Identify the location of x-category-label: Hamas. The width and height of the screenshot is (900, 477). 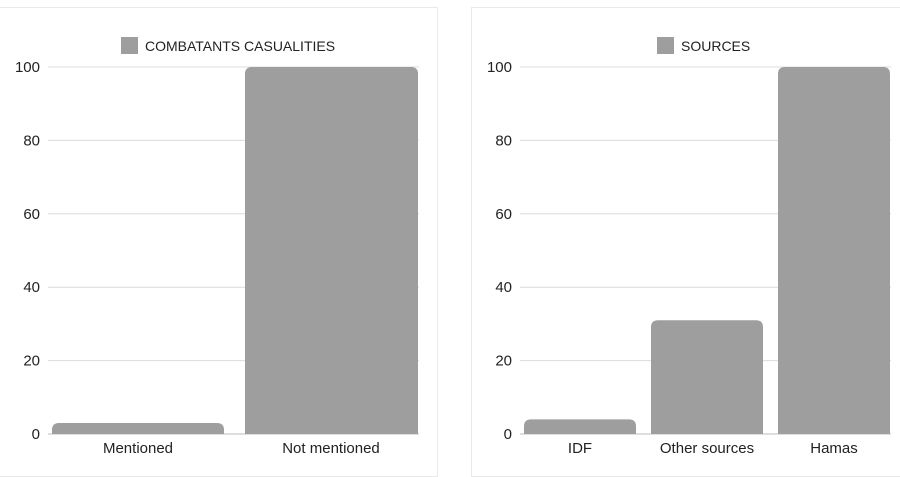
(834, 448).